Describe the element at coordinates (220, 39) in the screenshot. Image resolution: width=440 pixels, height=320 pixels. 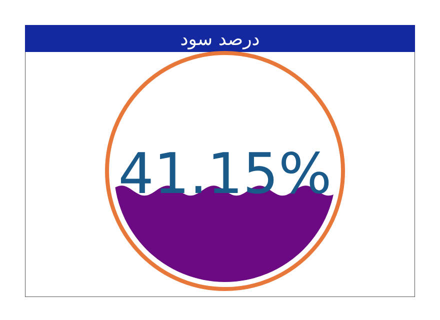
I see `text: درصد سود` at that location.